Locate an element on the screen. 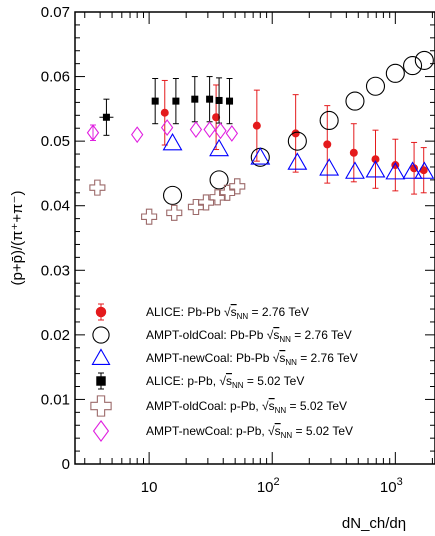  legend-label: ALICE: p-Pb, √sNN = 5.02 TeV is located at coordinates (225, 382).